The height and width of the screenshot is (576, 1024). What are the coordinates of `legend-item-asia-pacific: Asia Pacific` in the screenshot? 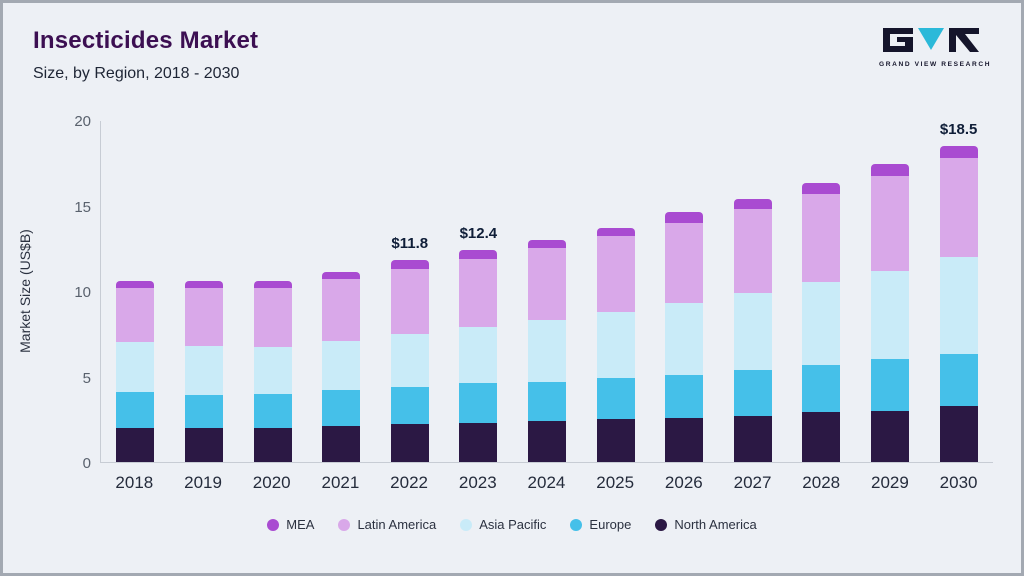 It's located at (503, 524).